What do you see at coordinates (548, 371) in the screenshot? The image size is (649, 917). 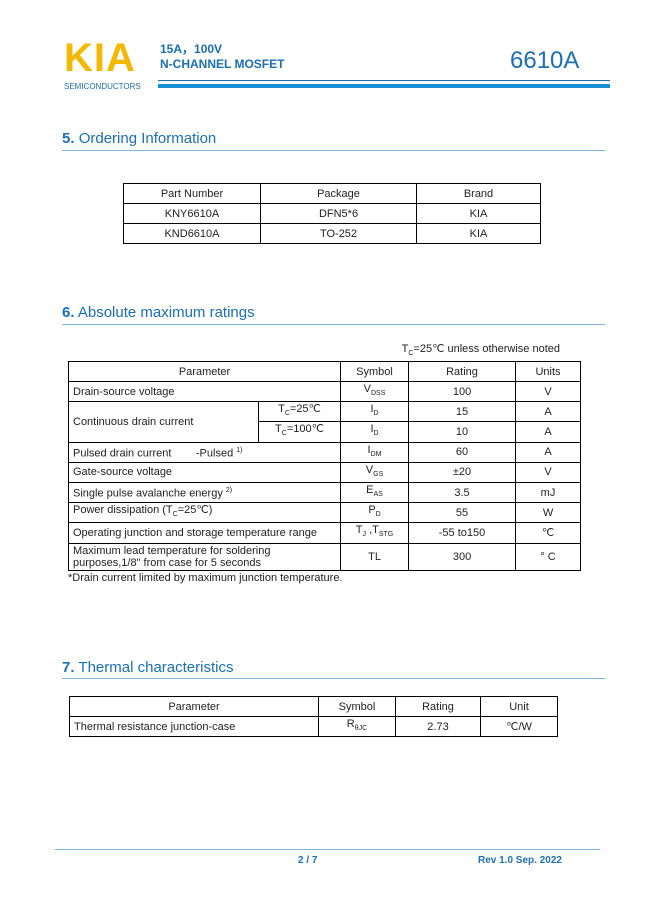 I see `header-cell: Units` at bounding box center [548, 371].